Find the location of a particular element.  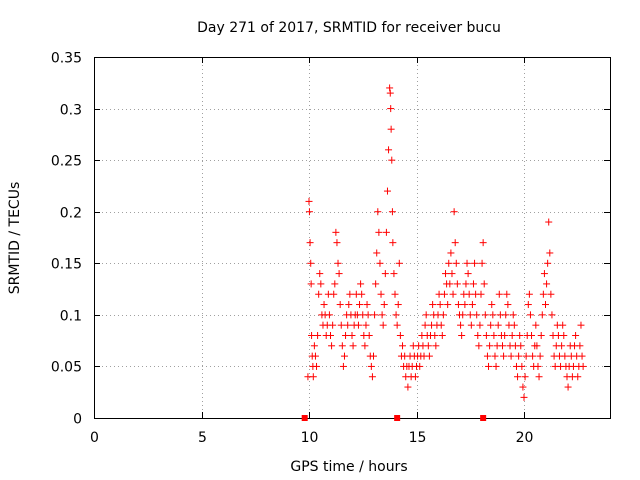

zero-marker is located at coordinates (483, 418).